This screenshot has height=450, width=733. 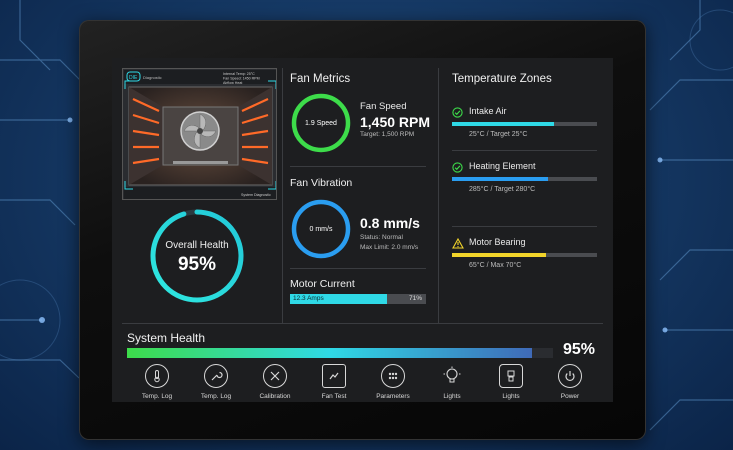 What do you see at coordinates (320, 79) in the screenshot?
I see `fan-metrics-title: Fan Metrics` at bounding box center [320, 79].